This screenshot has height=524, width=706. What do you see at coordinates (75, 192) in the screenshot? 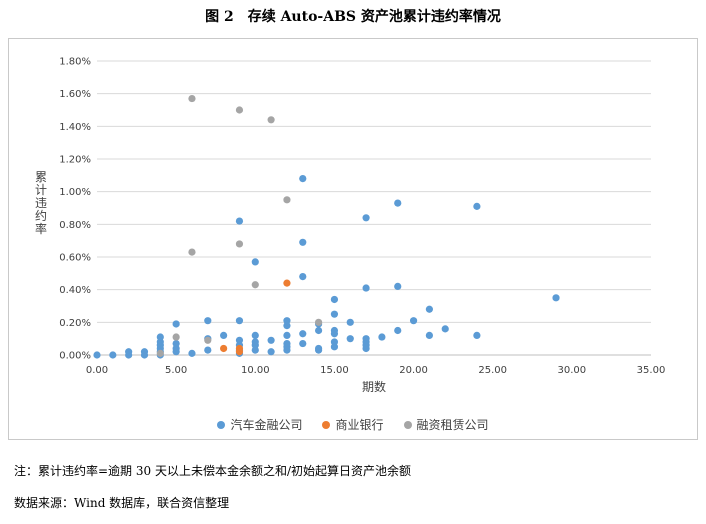
I see `y-tick-label: 1.00%` at bounding box center [75, 192].